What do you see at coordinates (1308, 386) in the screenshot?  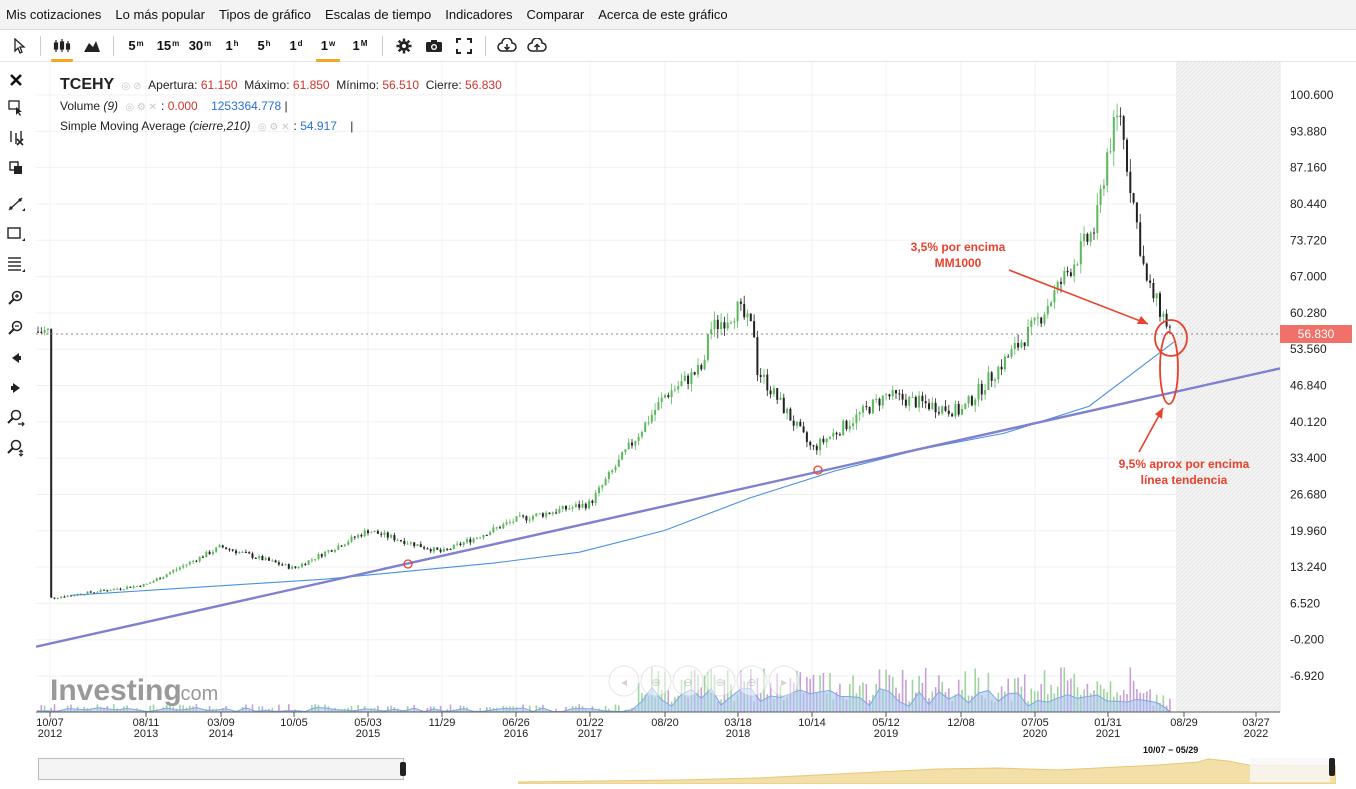 I see `price-tick-label: 46.840` at bounding box center [1308, 386].